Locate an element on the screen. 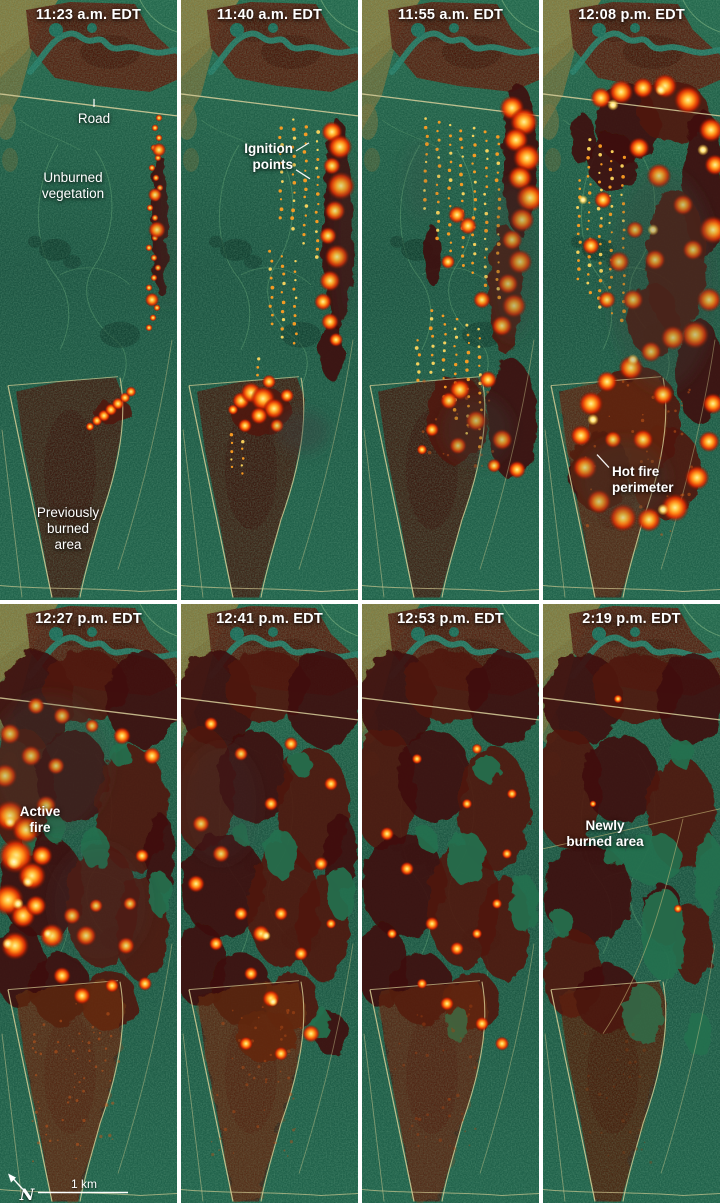  panel-p7: 12:53 p.m. EDT is located at coordinates (450, 903).